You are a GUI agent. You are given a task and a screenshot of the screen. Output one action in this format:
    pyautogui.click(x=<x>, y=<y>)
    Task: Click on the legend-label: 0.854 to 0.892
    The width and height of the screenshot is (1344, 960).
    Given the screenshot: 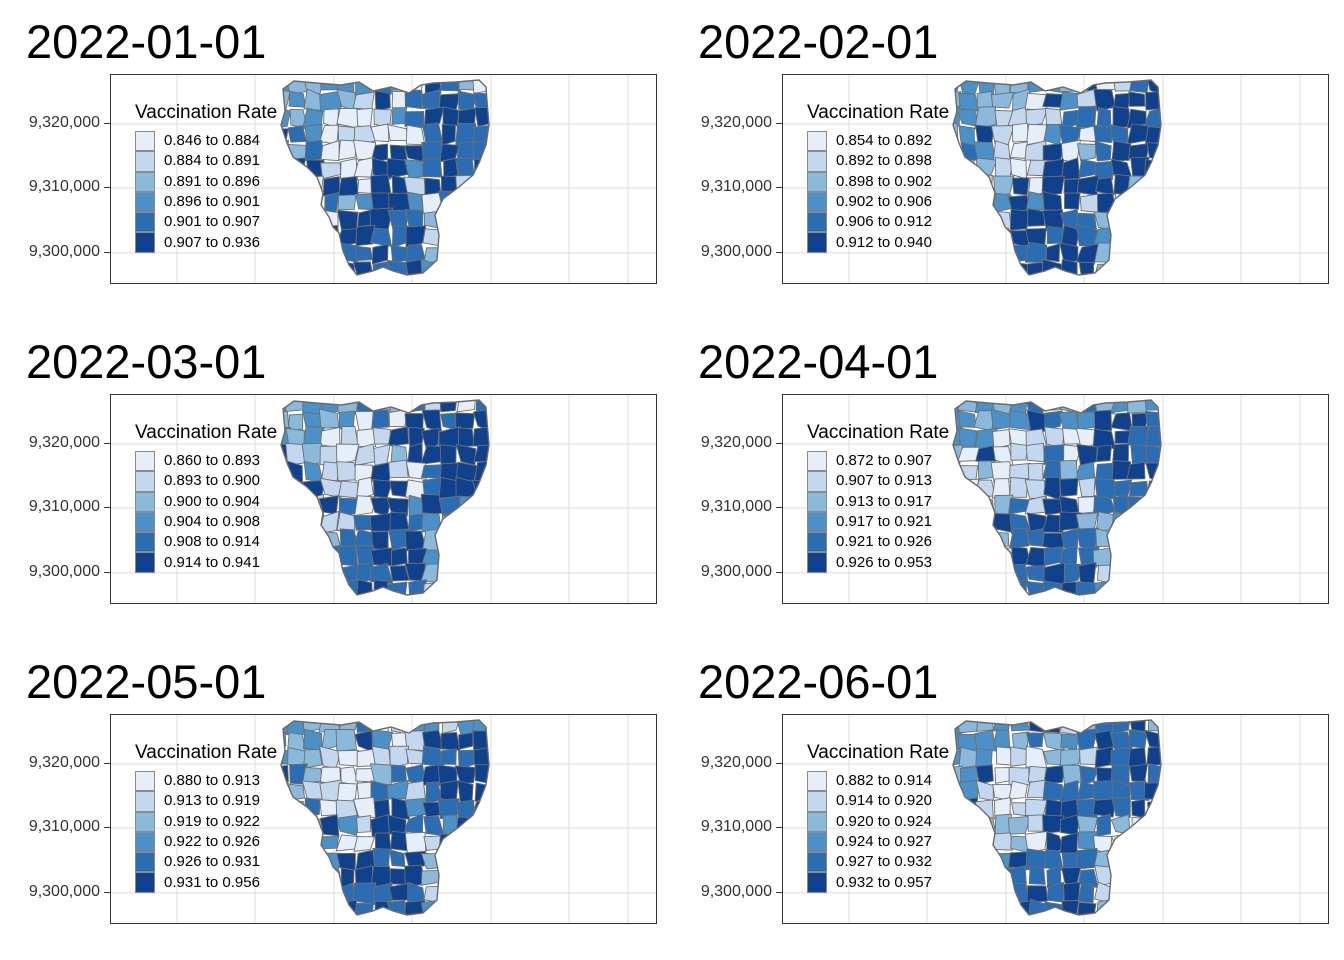 What is the action you would take?
    pyautogui.click(x=884, y=141)
    